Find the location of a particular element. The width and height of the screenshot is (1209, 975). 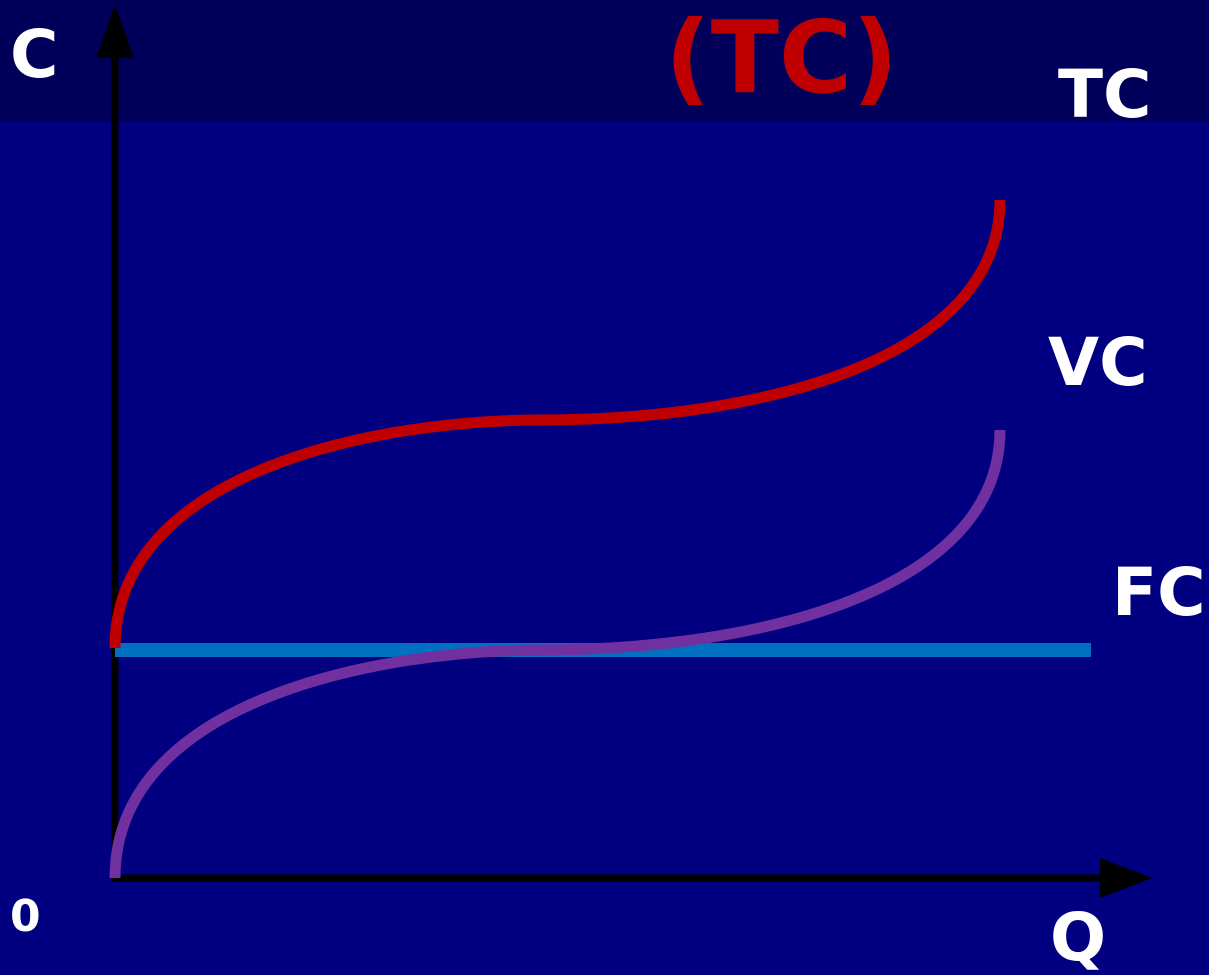

y-axis-label: C is located at coordinates (34, 54).